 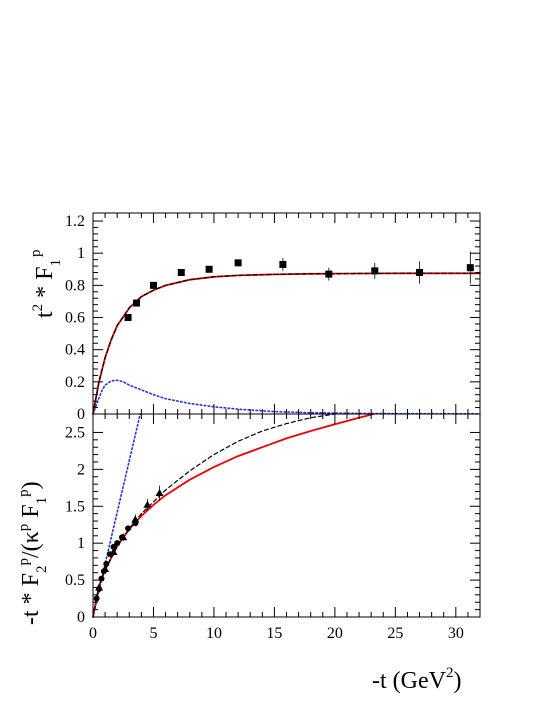 What do you see at coordinates (395, 633) in the screenshot?
I see `x-tick-label: 25` at bounding box center [395, 633].